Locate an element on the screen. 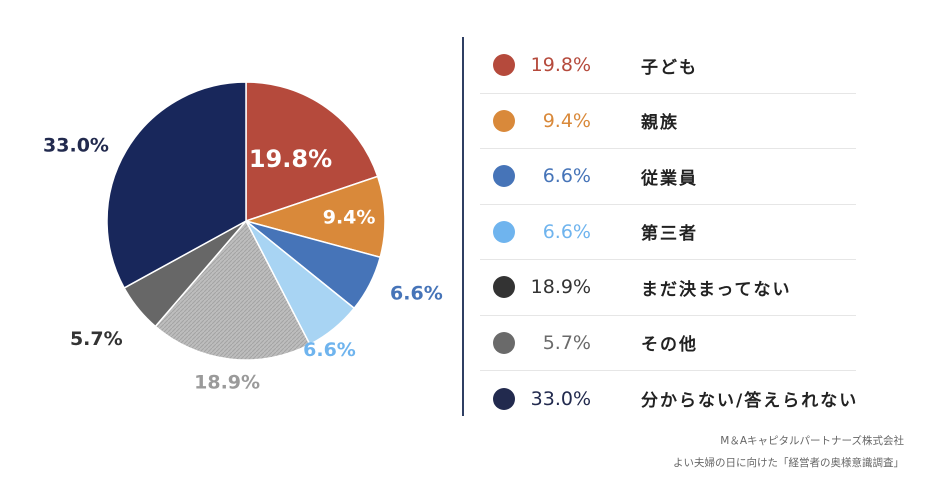 This screenshot has width=930, height=490. pie-label-undecided: 18.9% is located at coordinates (227, 383).